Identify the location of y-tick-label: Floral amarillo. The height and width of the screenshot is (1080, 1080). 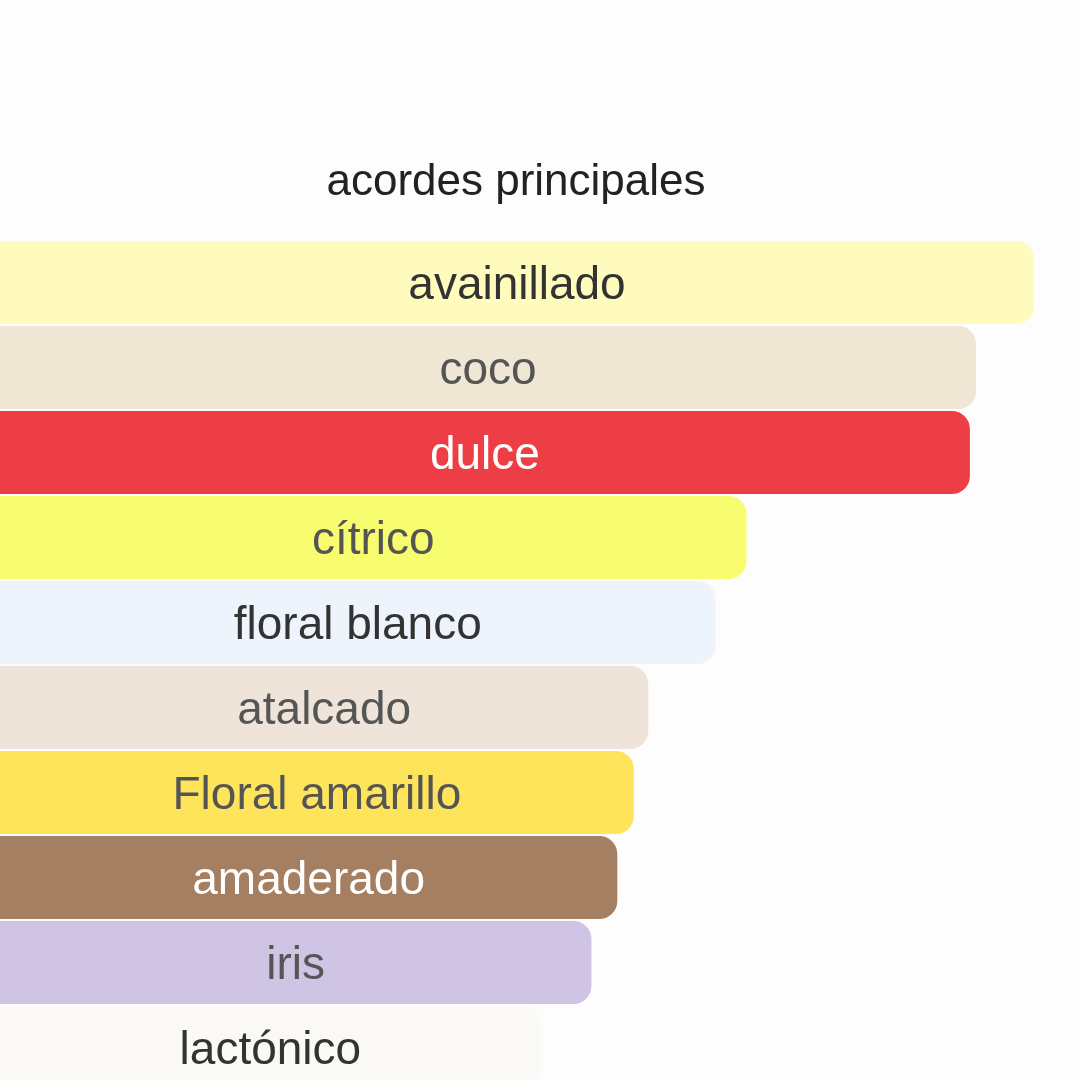
(317, 792).